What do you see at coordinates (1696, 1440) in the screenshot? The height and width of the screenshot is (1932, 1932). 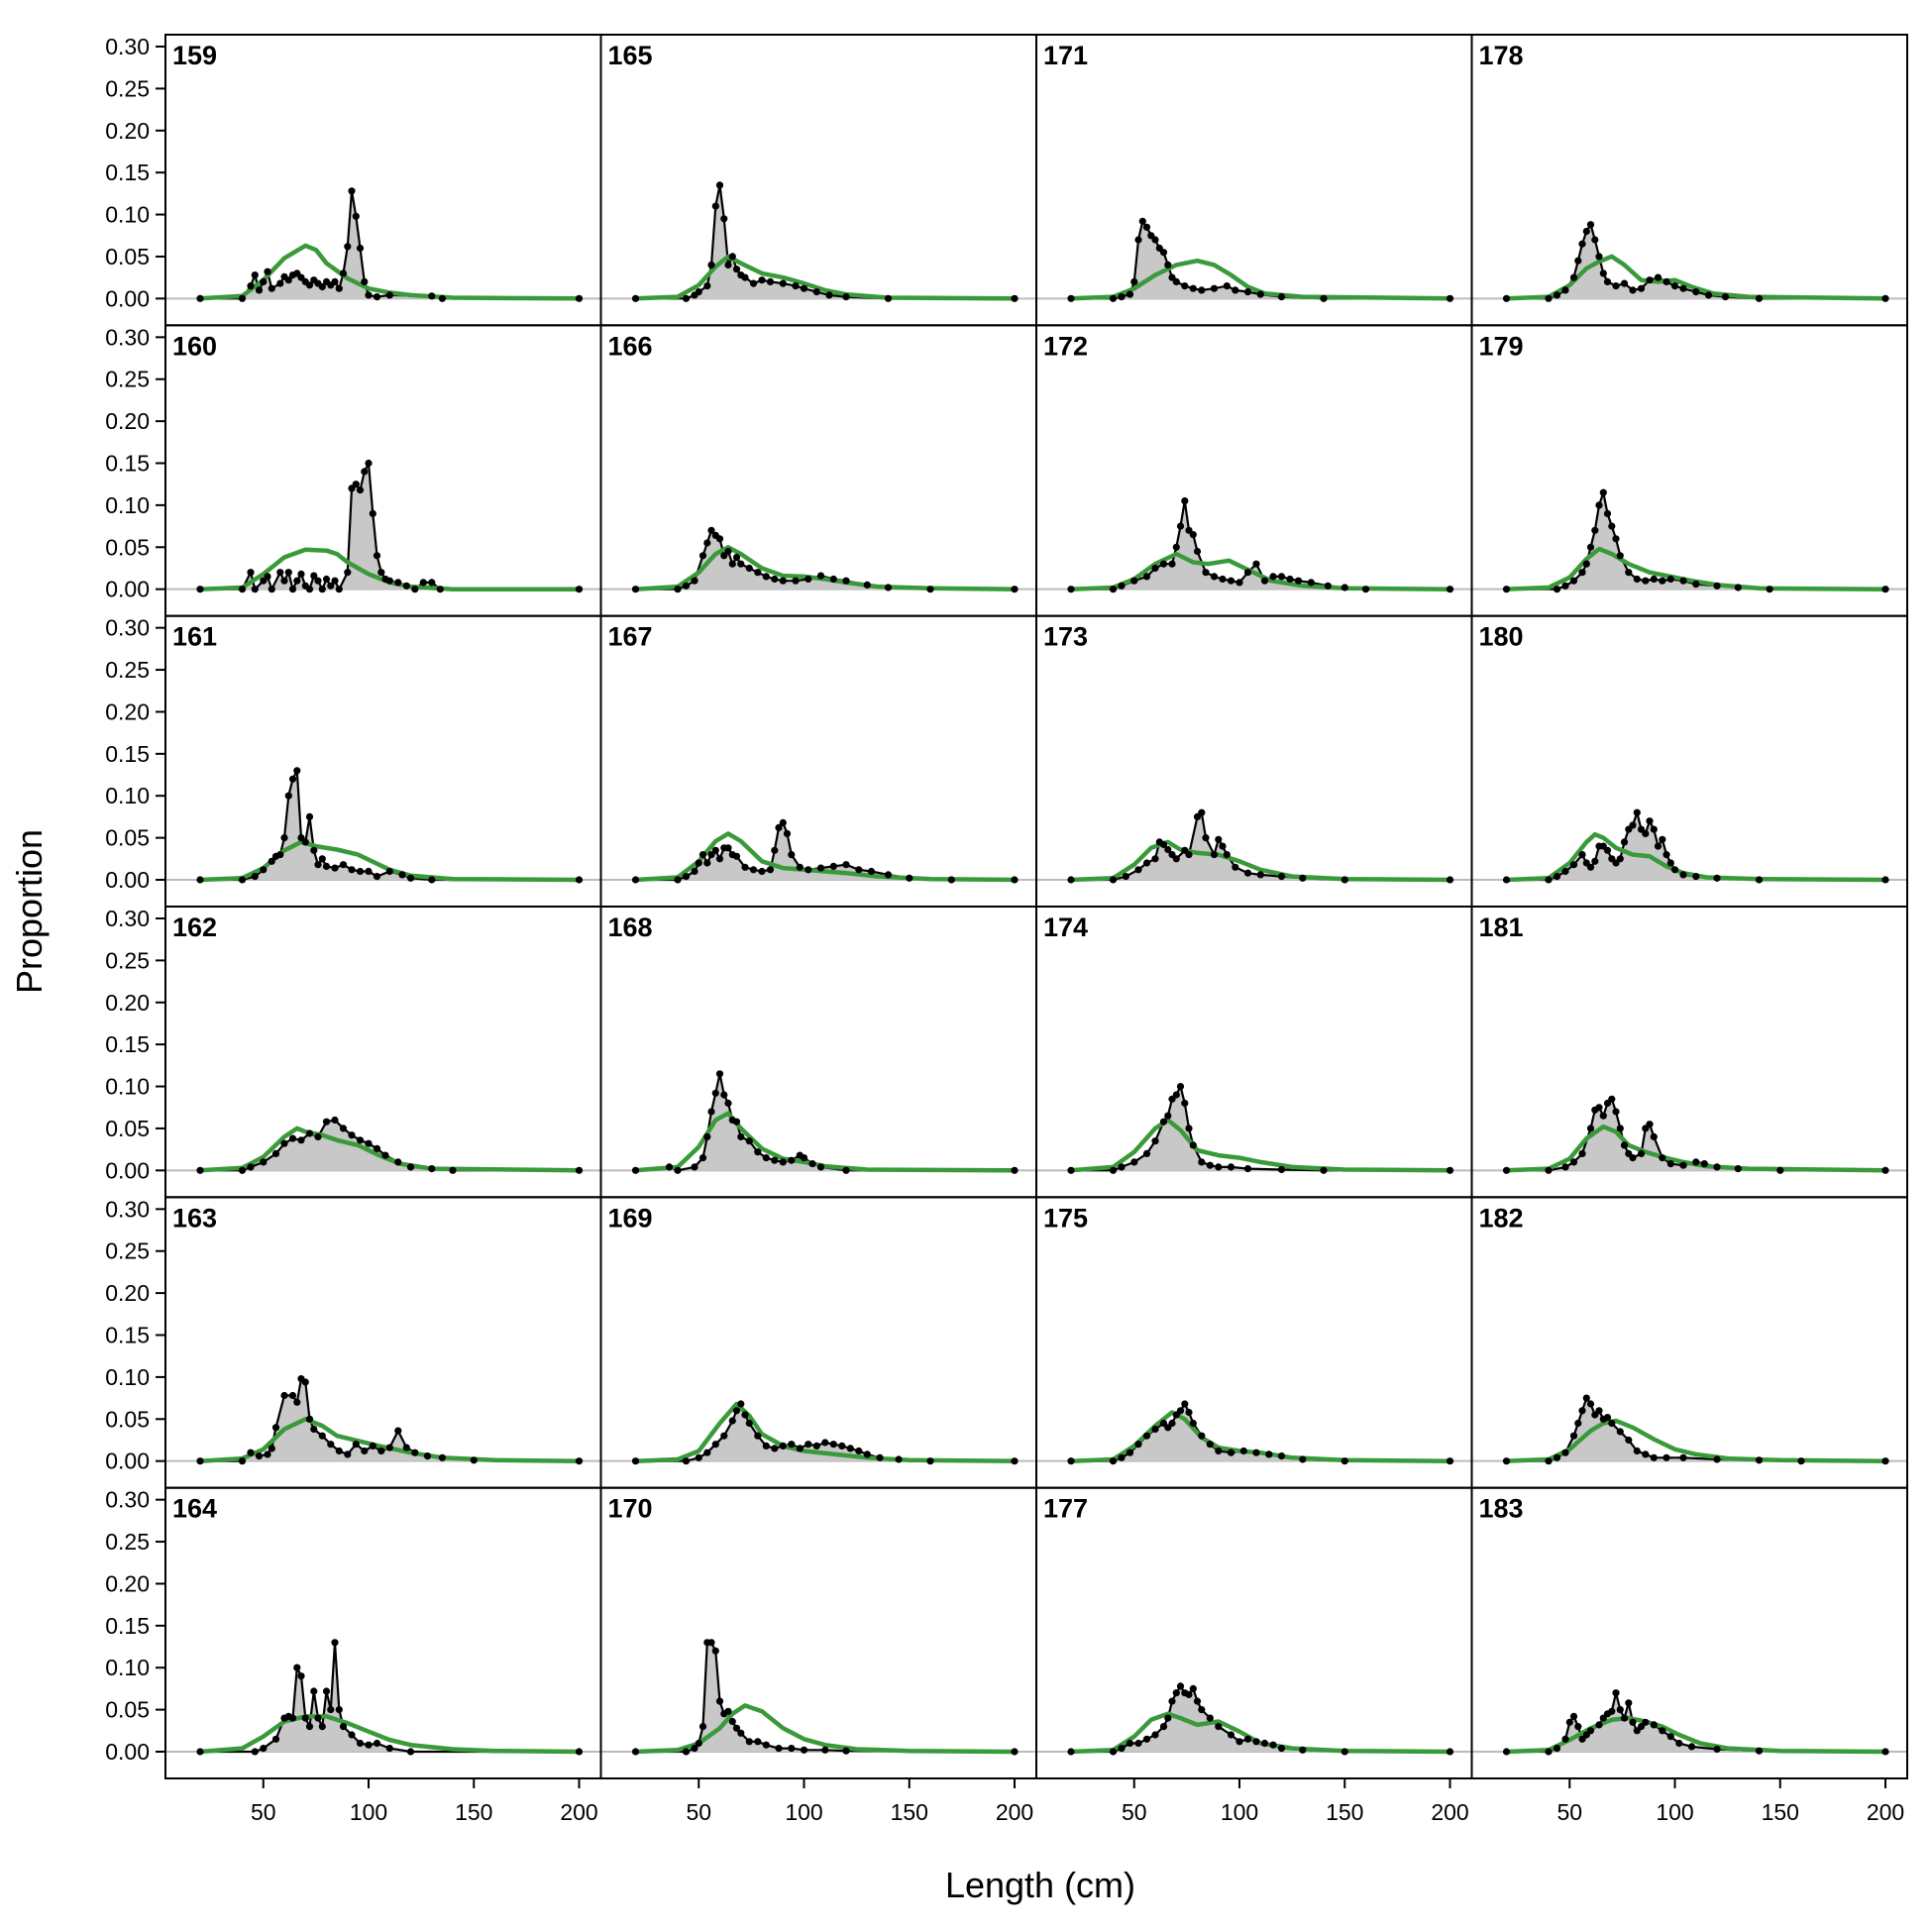 I see `expected-line` at bounding box center [1696, 1440].